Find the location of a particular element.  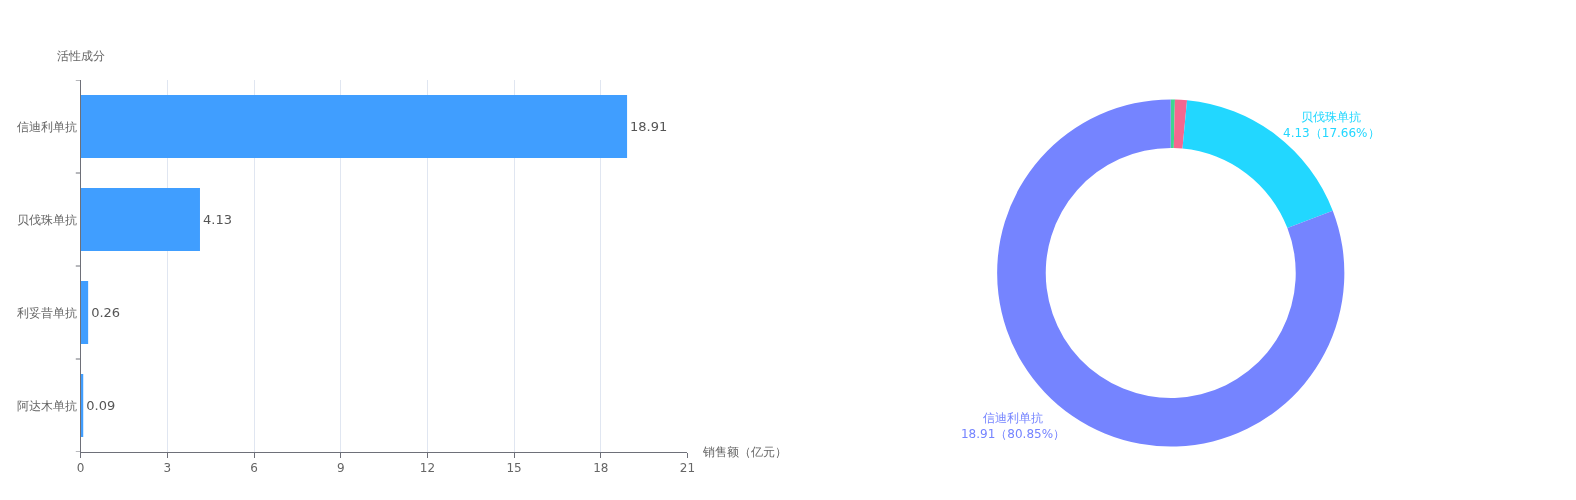

data-label: 4.13（17.66%） is located at coordinates (1331, 133).